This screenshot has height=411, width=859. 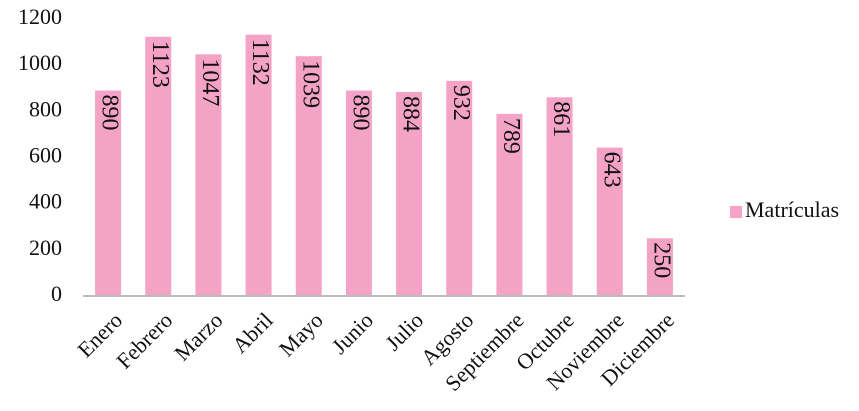 I want to click on x-tick-label: Mayo, so click(x=301, y=334).